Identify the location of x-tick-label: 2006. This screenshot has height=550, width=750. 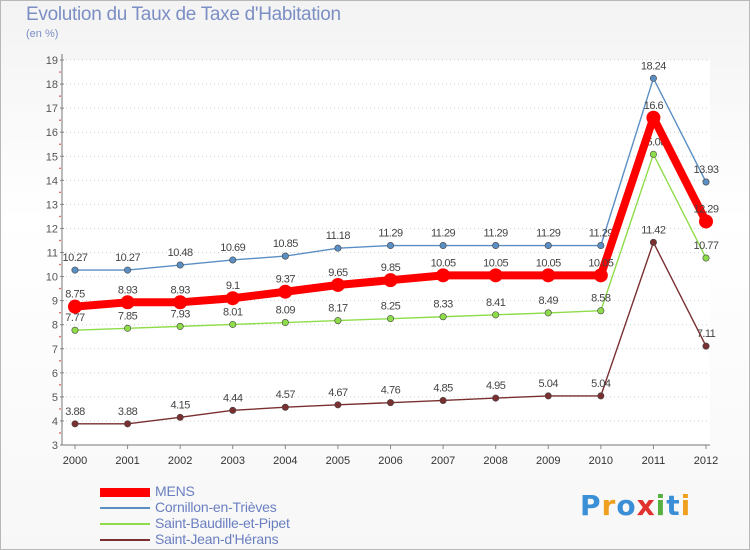
(390, 461).